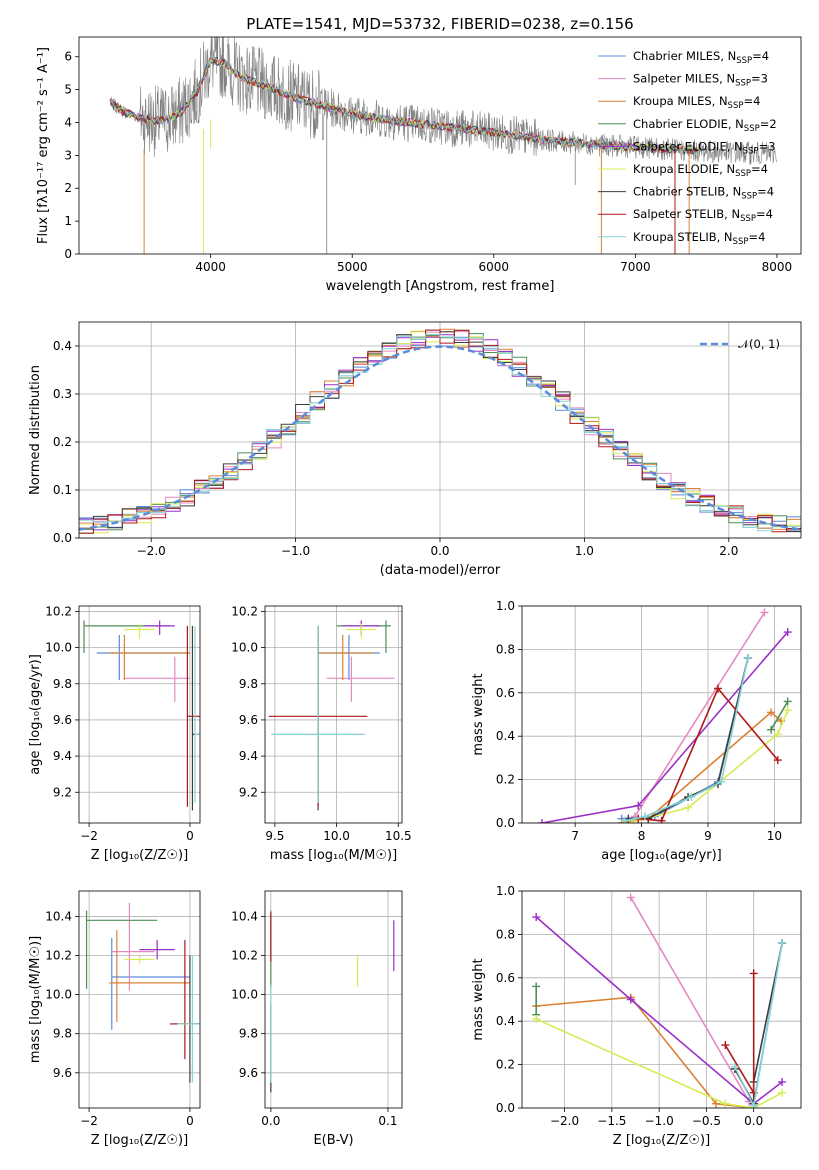  I want to click on x-tick-label: −0.5, so click(706, 1121).